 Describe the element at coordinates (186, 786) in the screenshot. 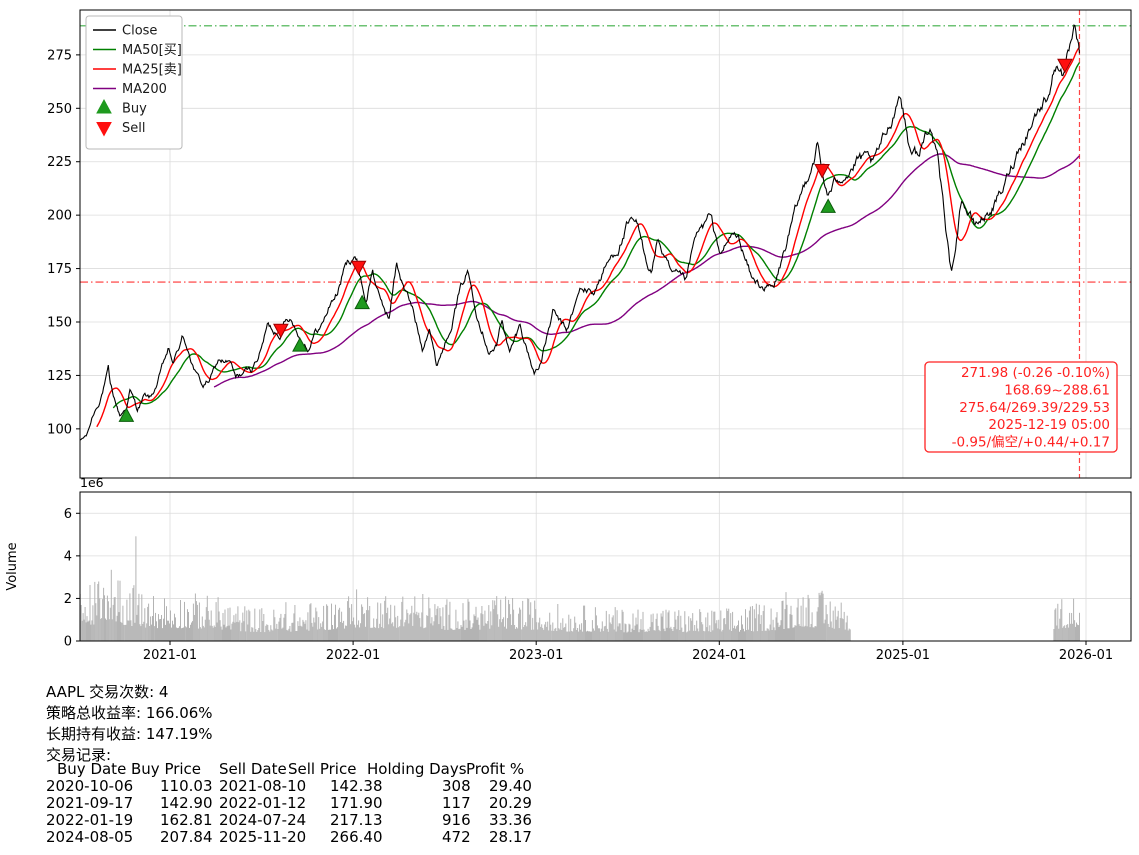

I see `trade-cell: 110.03` at that location.